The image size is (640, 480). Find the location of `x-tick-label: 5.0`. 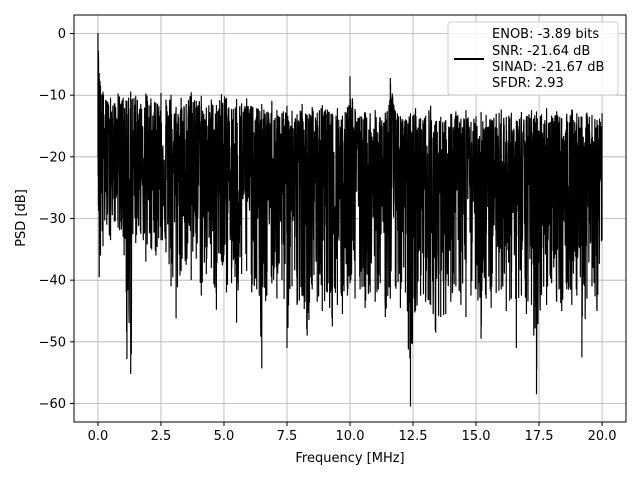

x-tick-label: 5.0 is located at coordinates (224, 436).